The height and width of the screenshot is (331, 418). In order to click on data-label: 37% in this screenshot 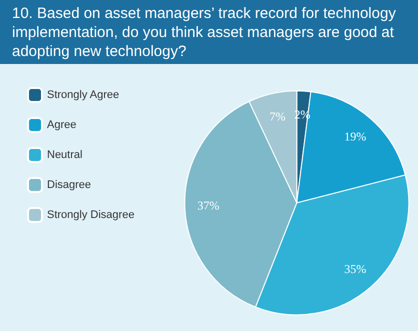, I will do `click(208, 205)`.